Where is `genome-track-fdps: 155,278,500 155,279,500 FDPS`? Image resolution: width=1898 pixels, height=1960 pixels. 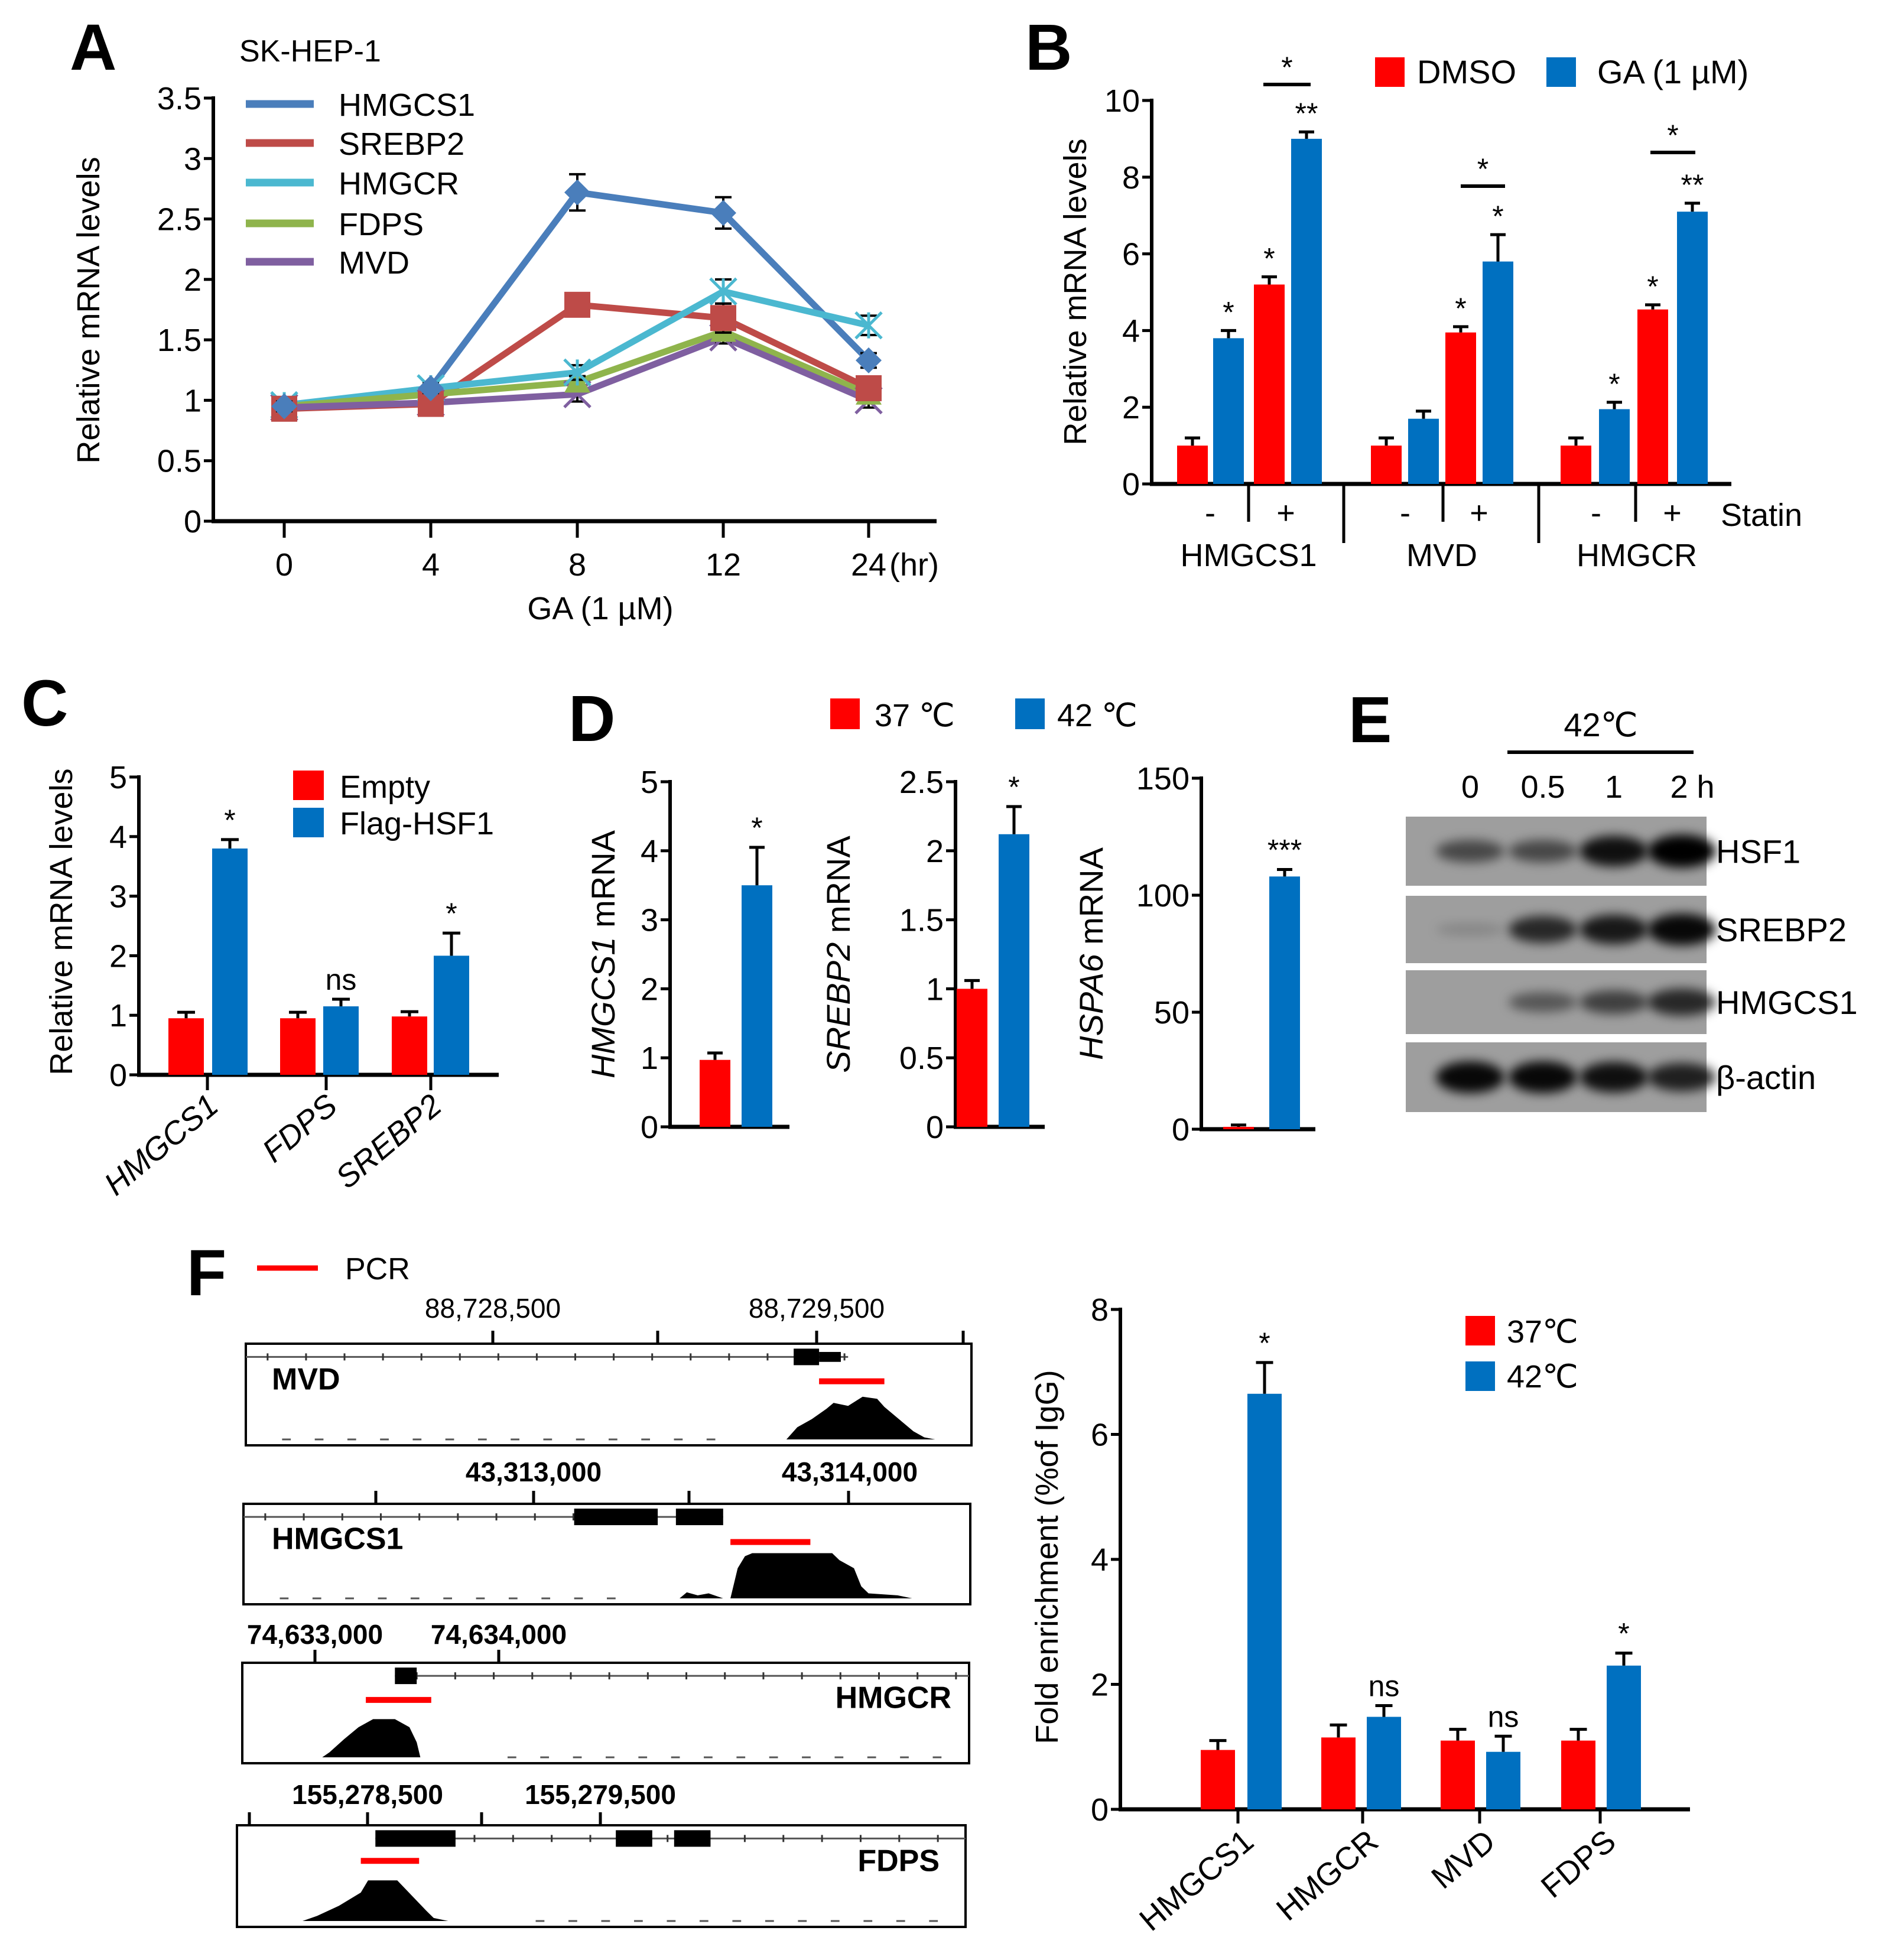 genome-track-fdps: 155,278,500 155,279,500 FDPS is located at coordinates (601, 1853).